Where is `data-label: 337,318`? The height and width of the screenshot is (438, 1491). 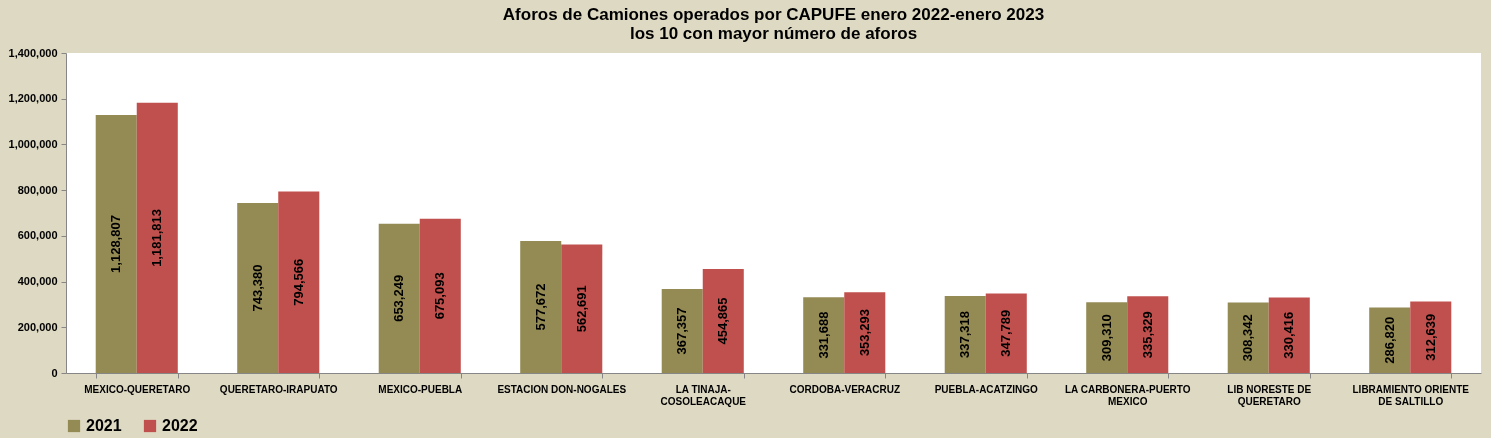
data-label: 337,318 is located at coordinates (965, 334).